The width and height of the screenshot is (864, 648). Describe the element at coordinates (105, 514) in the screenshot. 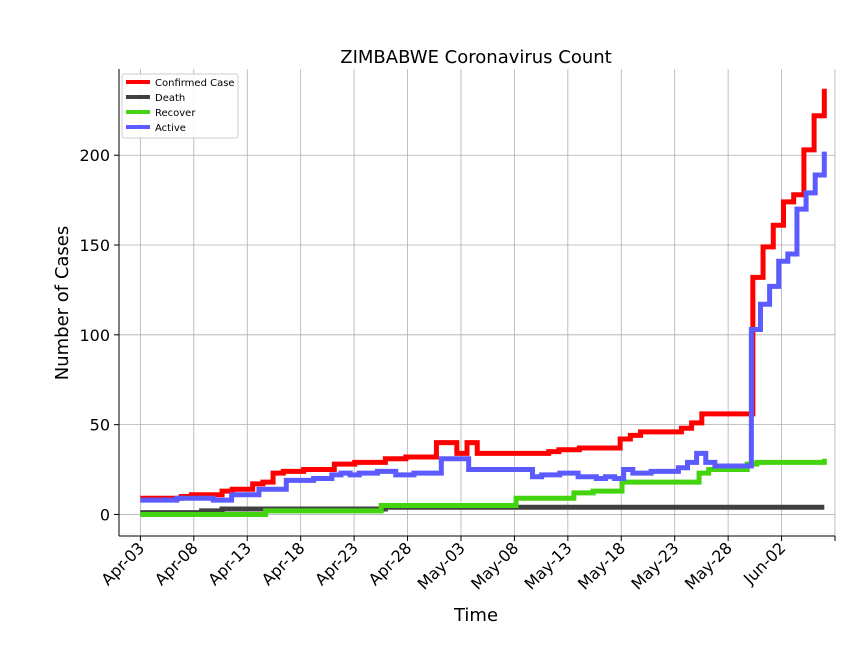

I see `y-tick-label: 0` at that location.